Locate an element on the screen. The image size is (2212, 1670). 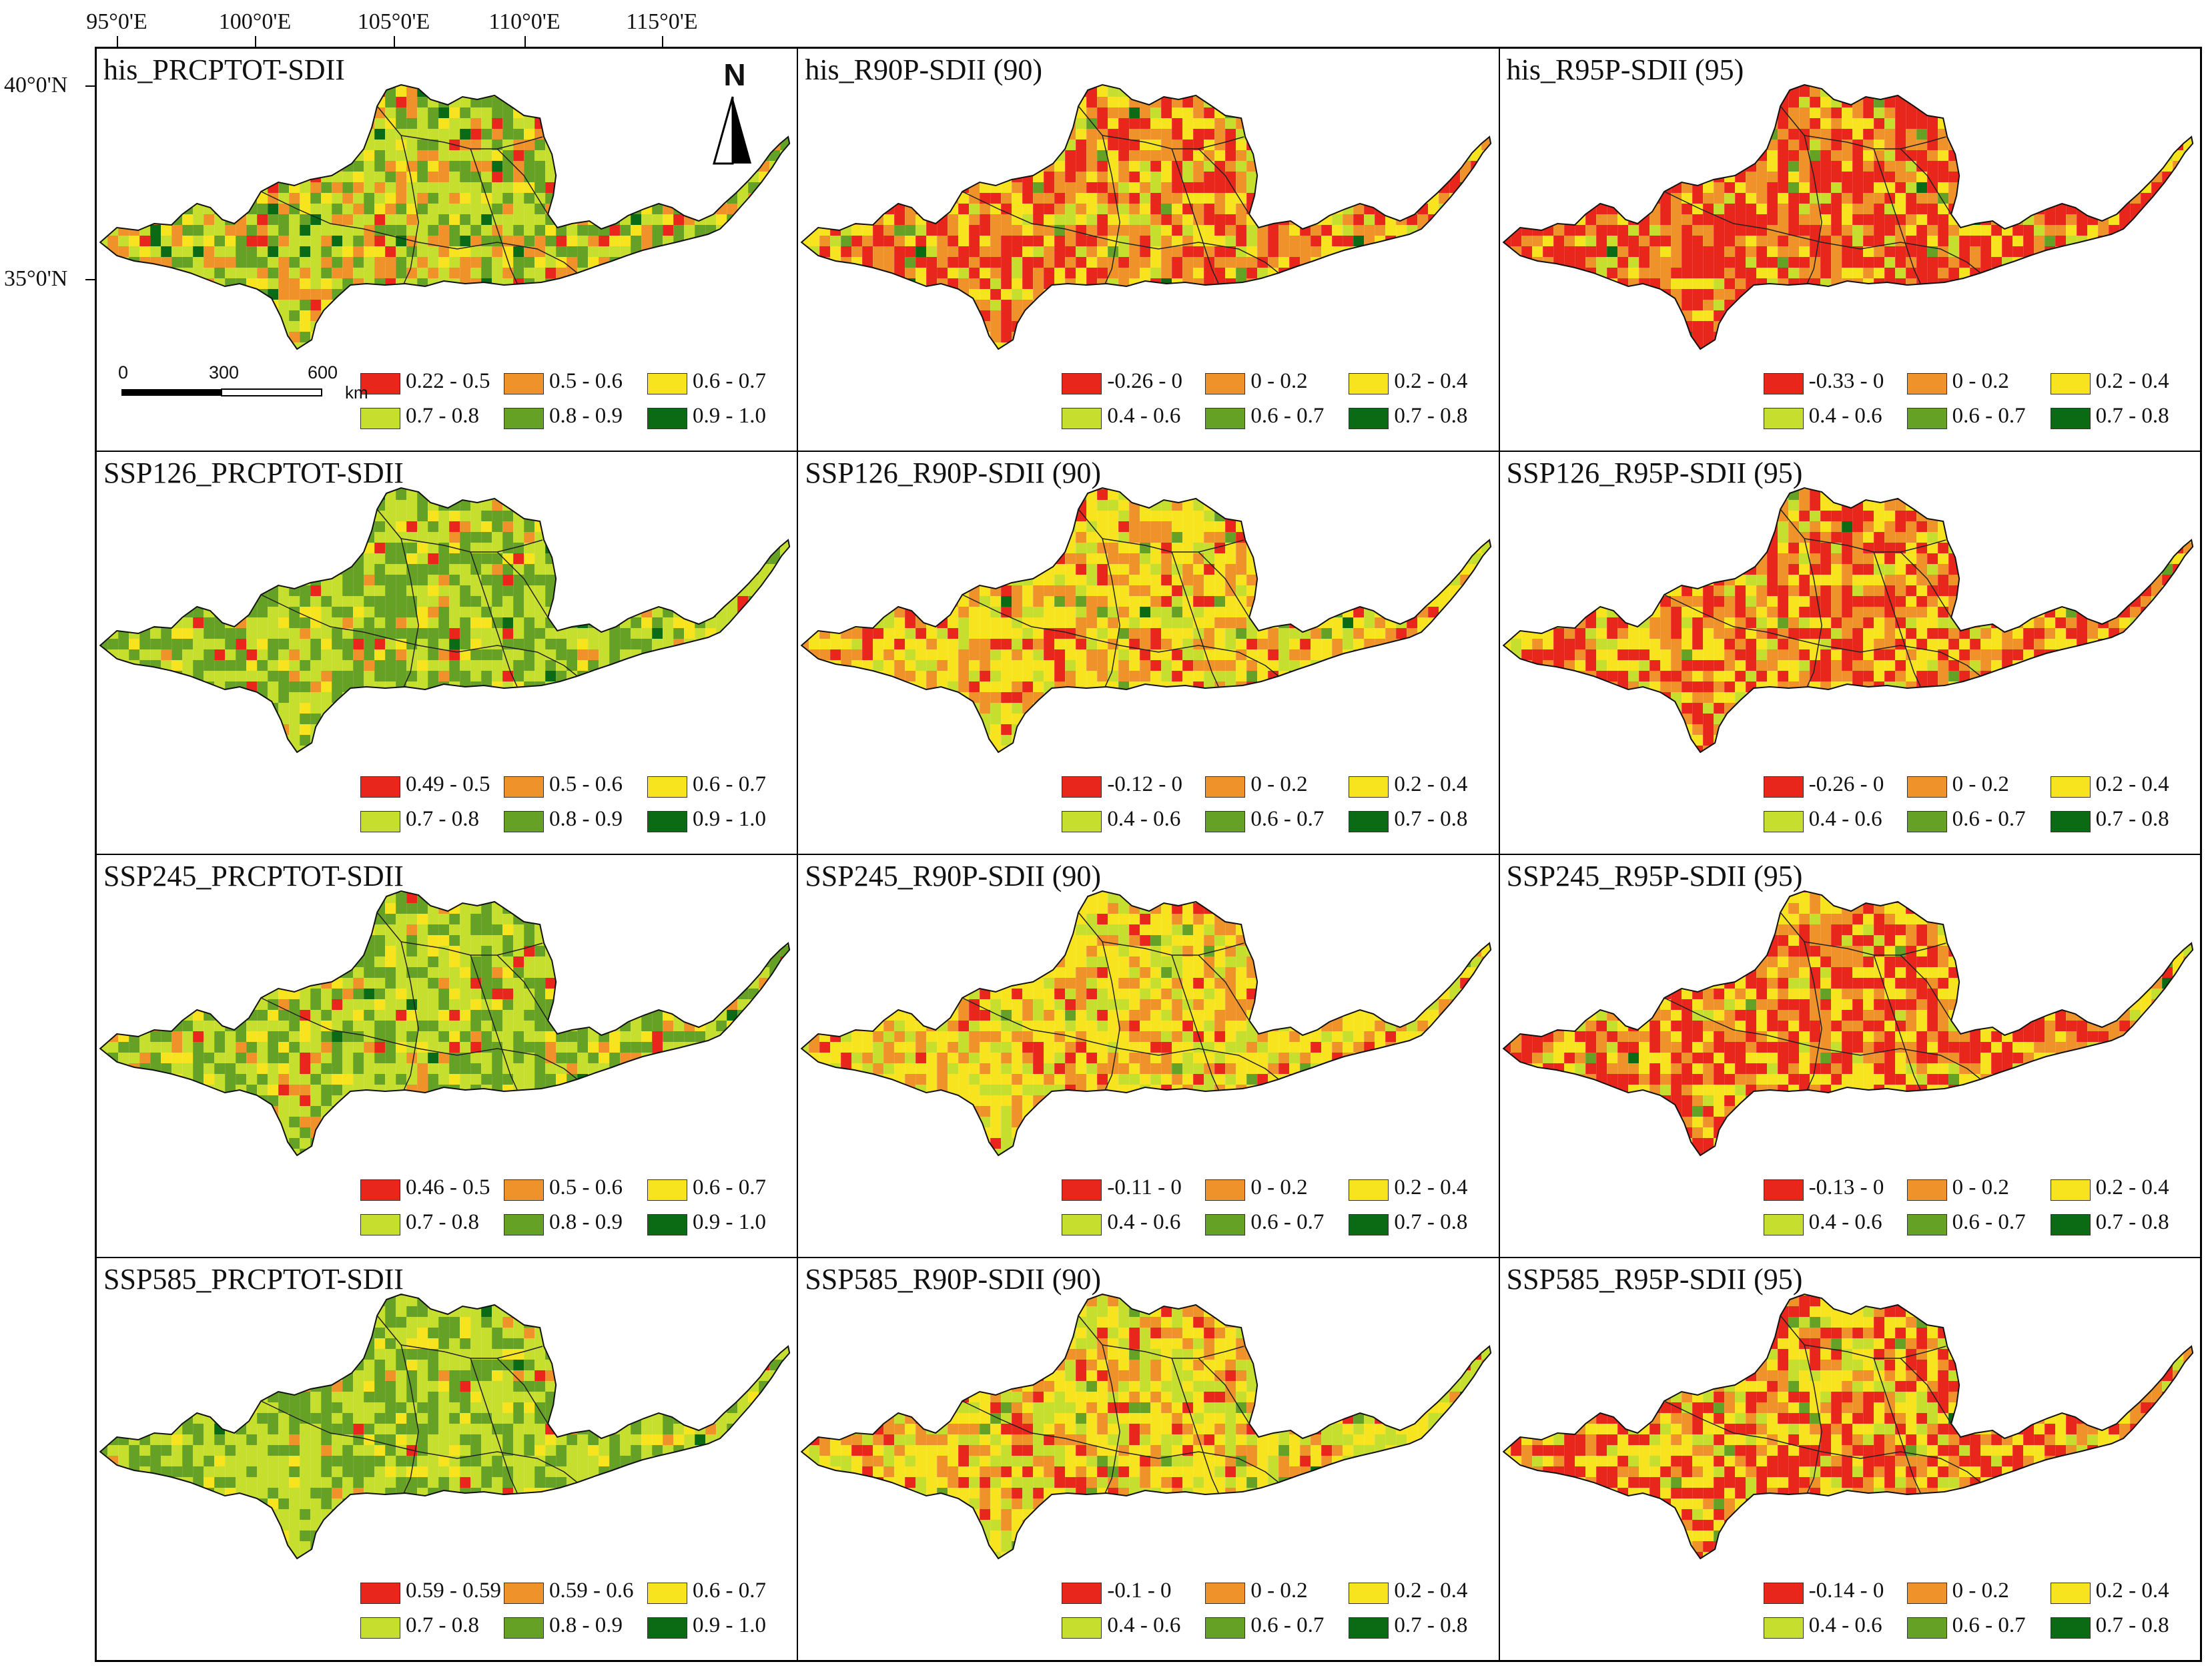
legend-item: 0.59 - 0.6 is located at coordinates (572, 1593).